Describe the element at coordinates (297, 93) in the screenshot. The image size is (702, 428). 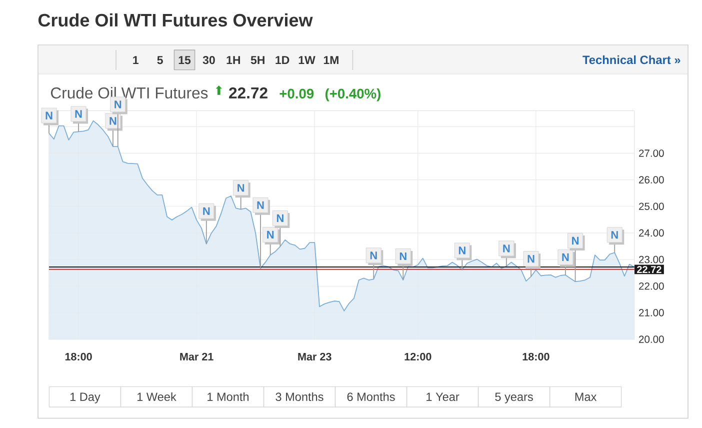
I see `text: +0.09` at that location.